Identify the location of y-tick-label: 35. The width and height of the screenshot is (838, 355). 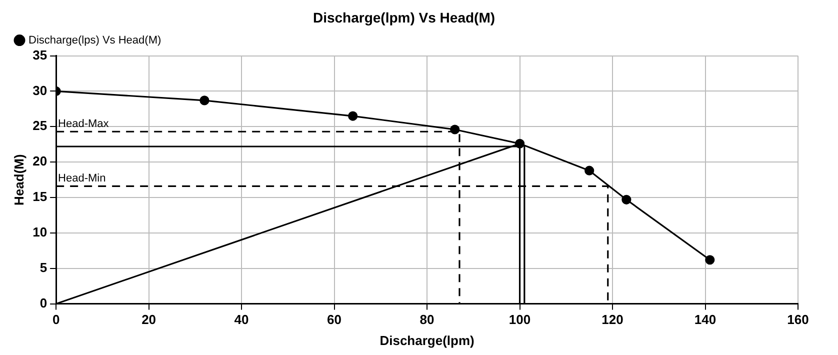
(40, 54).